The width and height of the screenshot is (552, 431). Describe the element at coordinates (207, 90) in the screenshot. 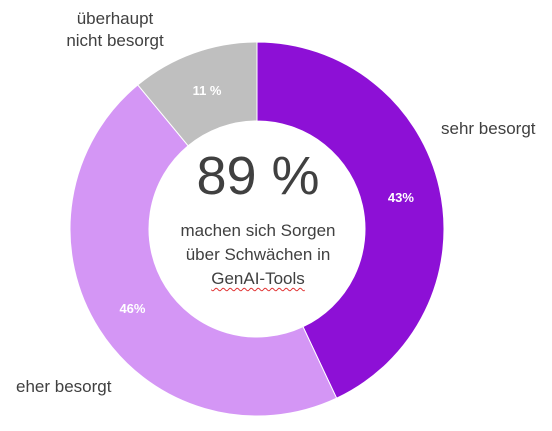

I see `slice-value-label: 11 %` at that location.